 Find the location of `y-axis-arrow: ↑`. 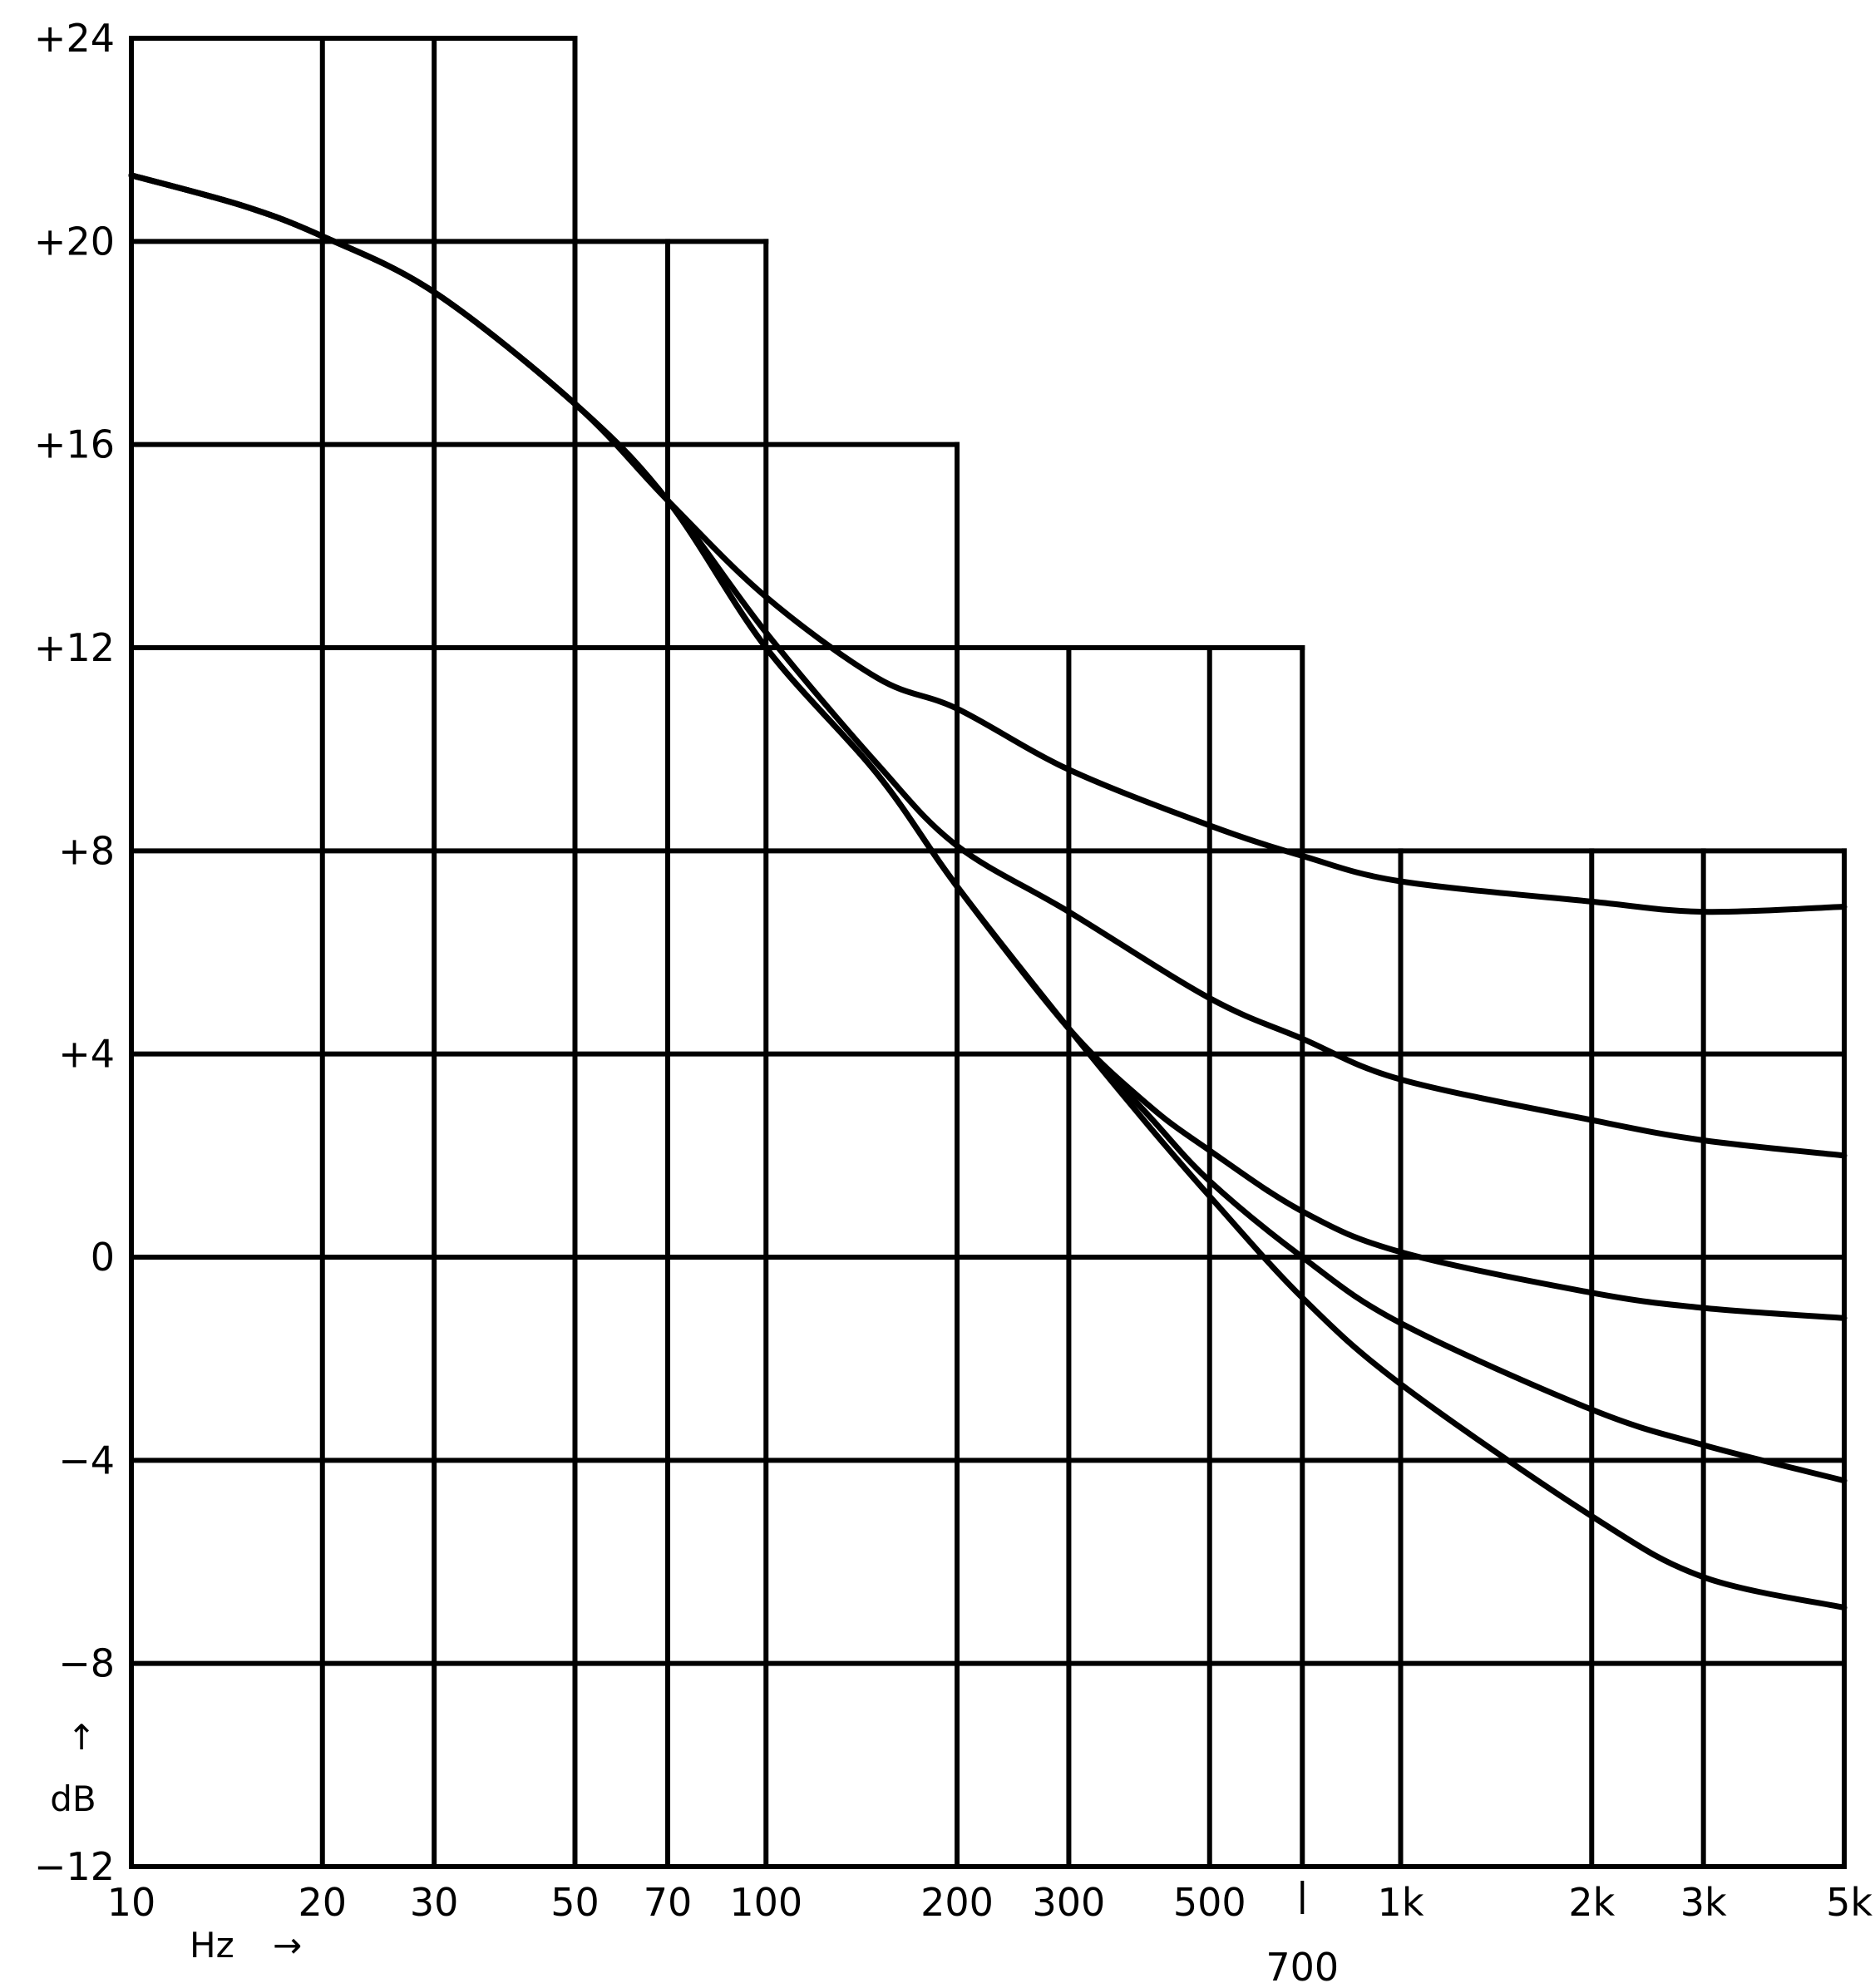

y-axis-arrow: ↑ is located at coordinates (82, 1737).